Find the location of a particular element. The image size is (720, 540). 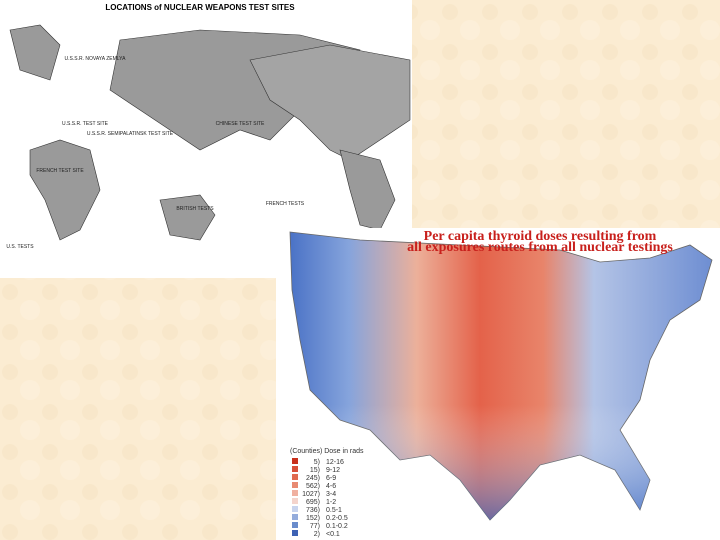

legend-range: 9-12 is located at coordinates (333, 470).